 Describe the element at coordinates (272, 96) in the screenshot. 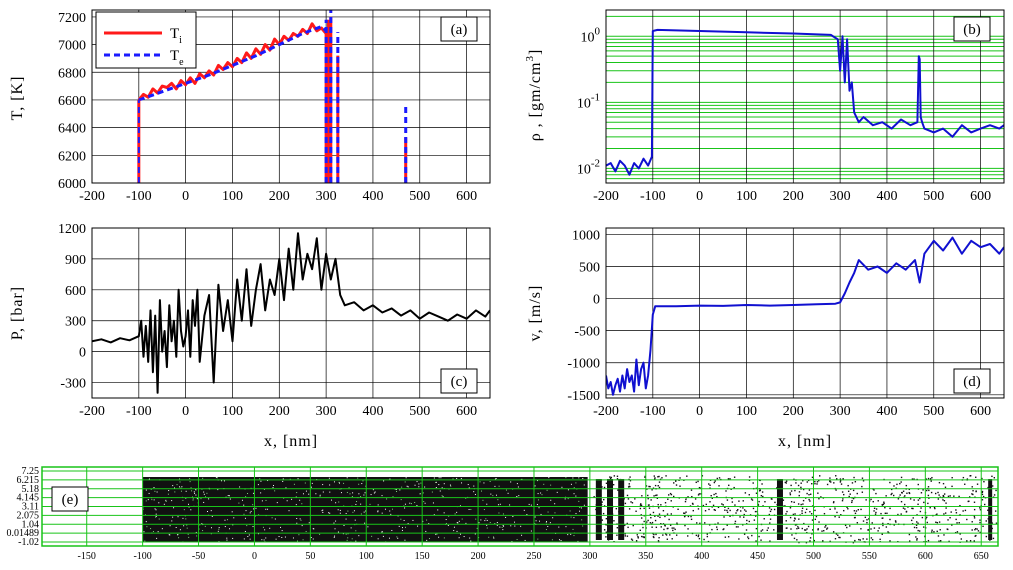

I see `panel-a-data` at that location.